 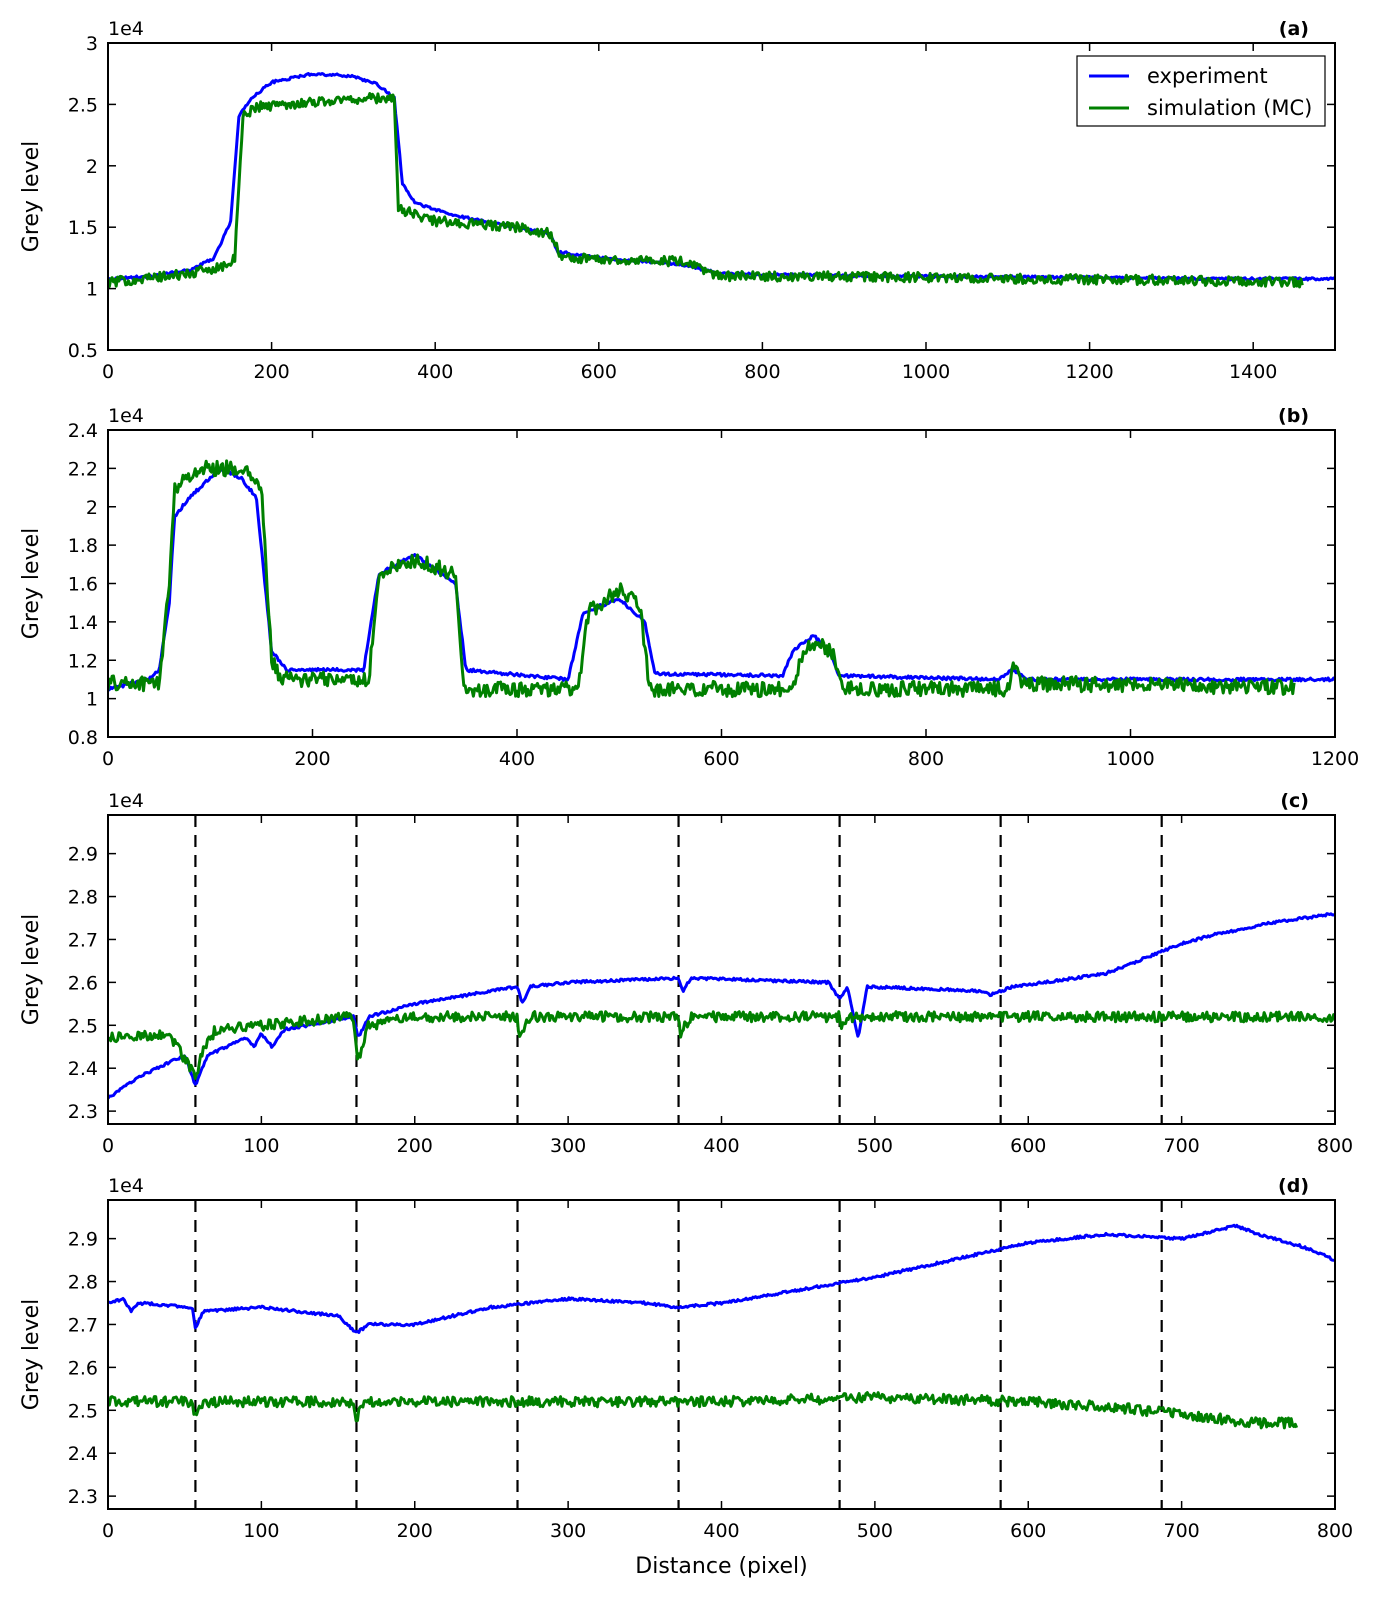 I want to click on y-tick-label: 1.6, so click(x=83, y=585).